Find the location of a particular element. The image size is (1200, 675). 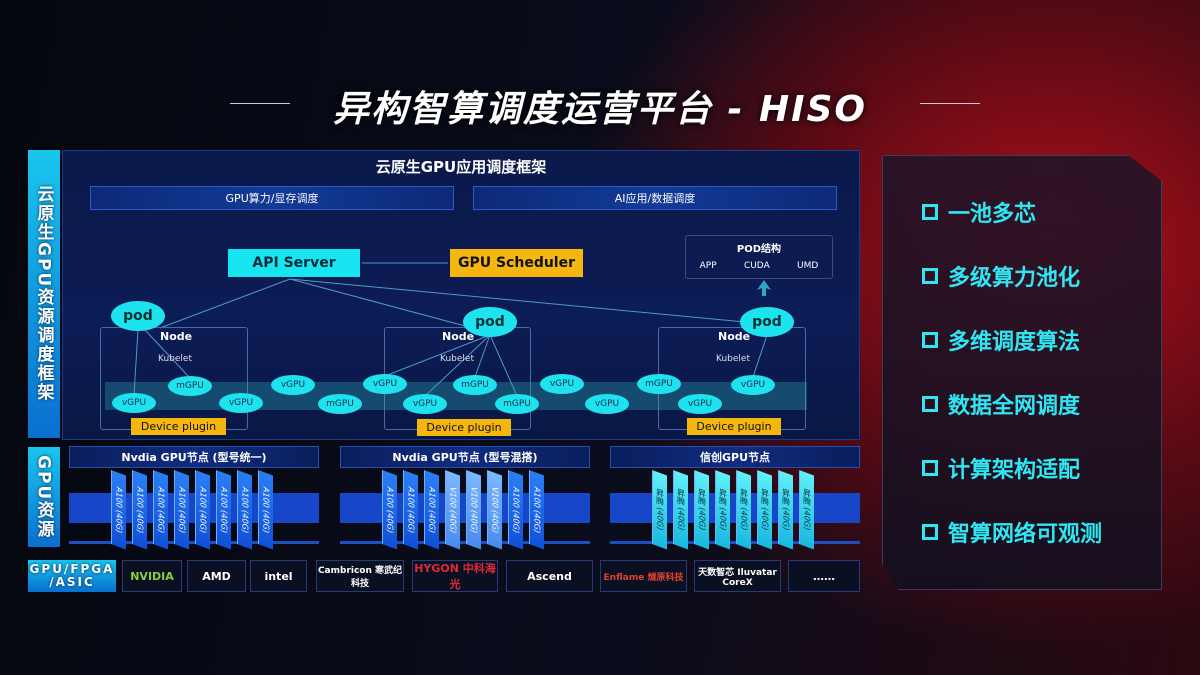

title-line-left is located at coordinates (260, 103).